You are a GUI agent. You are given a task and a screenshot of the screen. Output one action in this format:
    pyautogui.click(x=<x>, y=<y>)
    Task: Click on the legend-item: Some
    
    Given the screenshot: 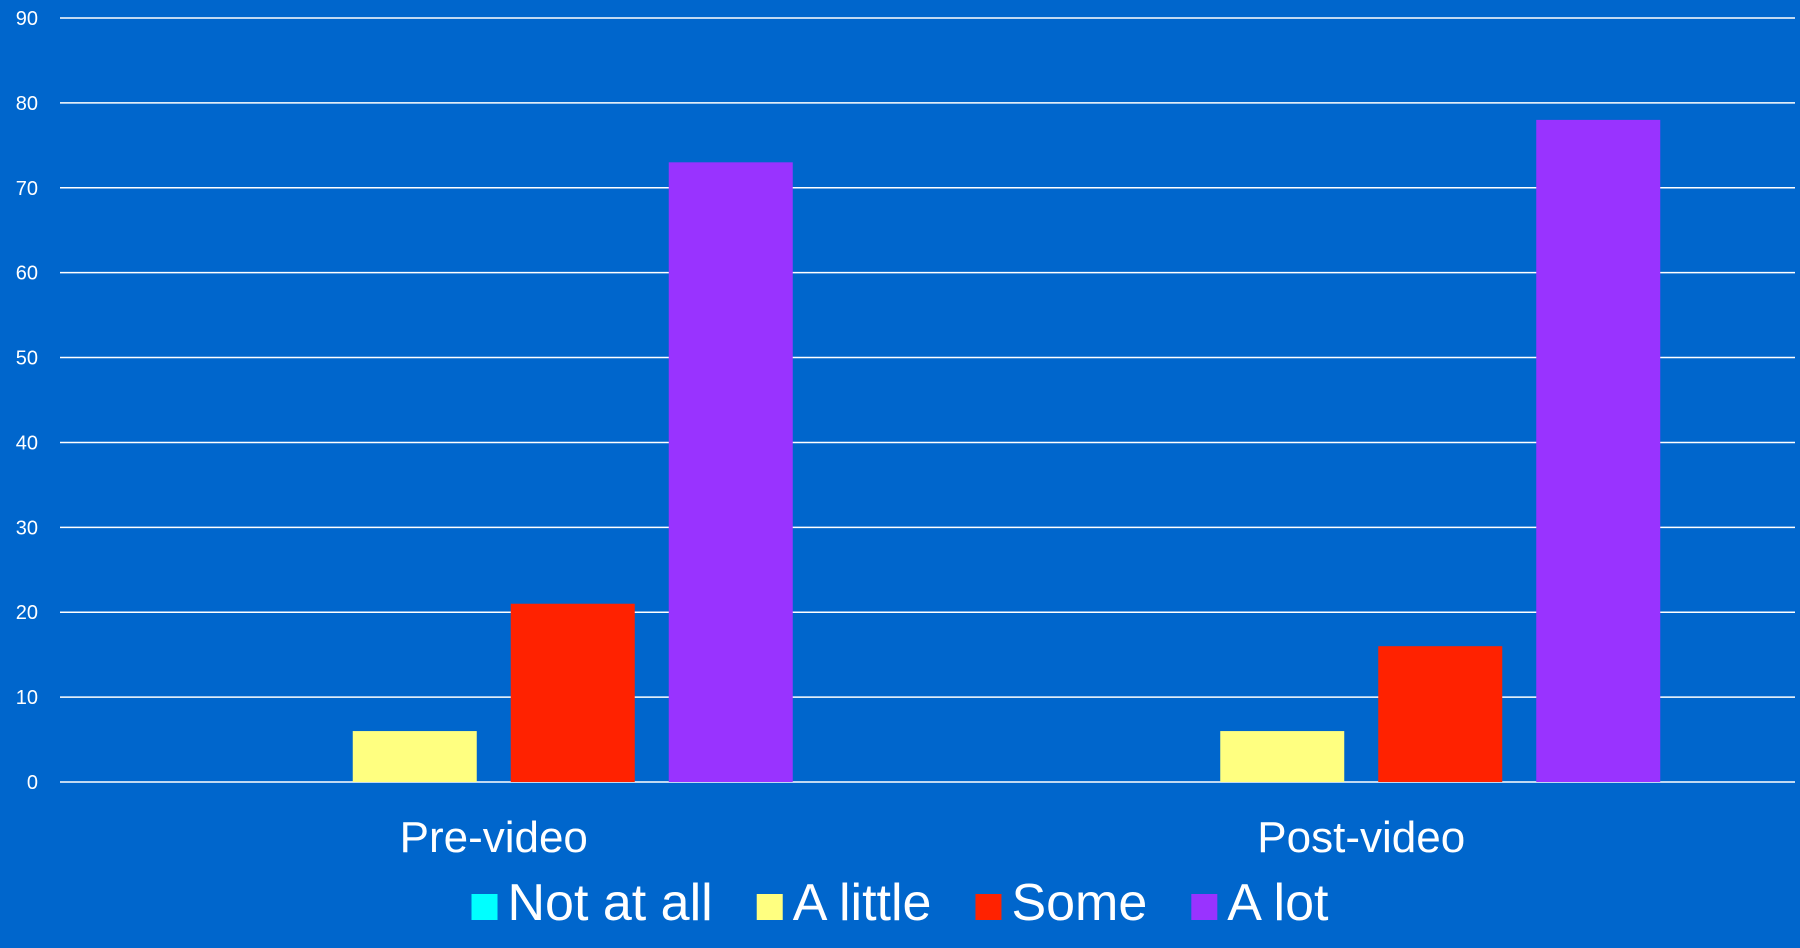 What is the action you would take?
    pyautogui.click(x=1061, y=903)
    